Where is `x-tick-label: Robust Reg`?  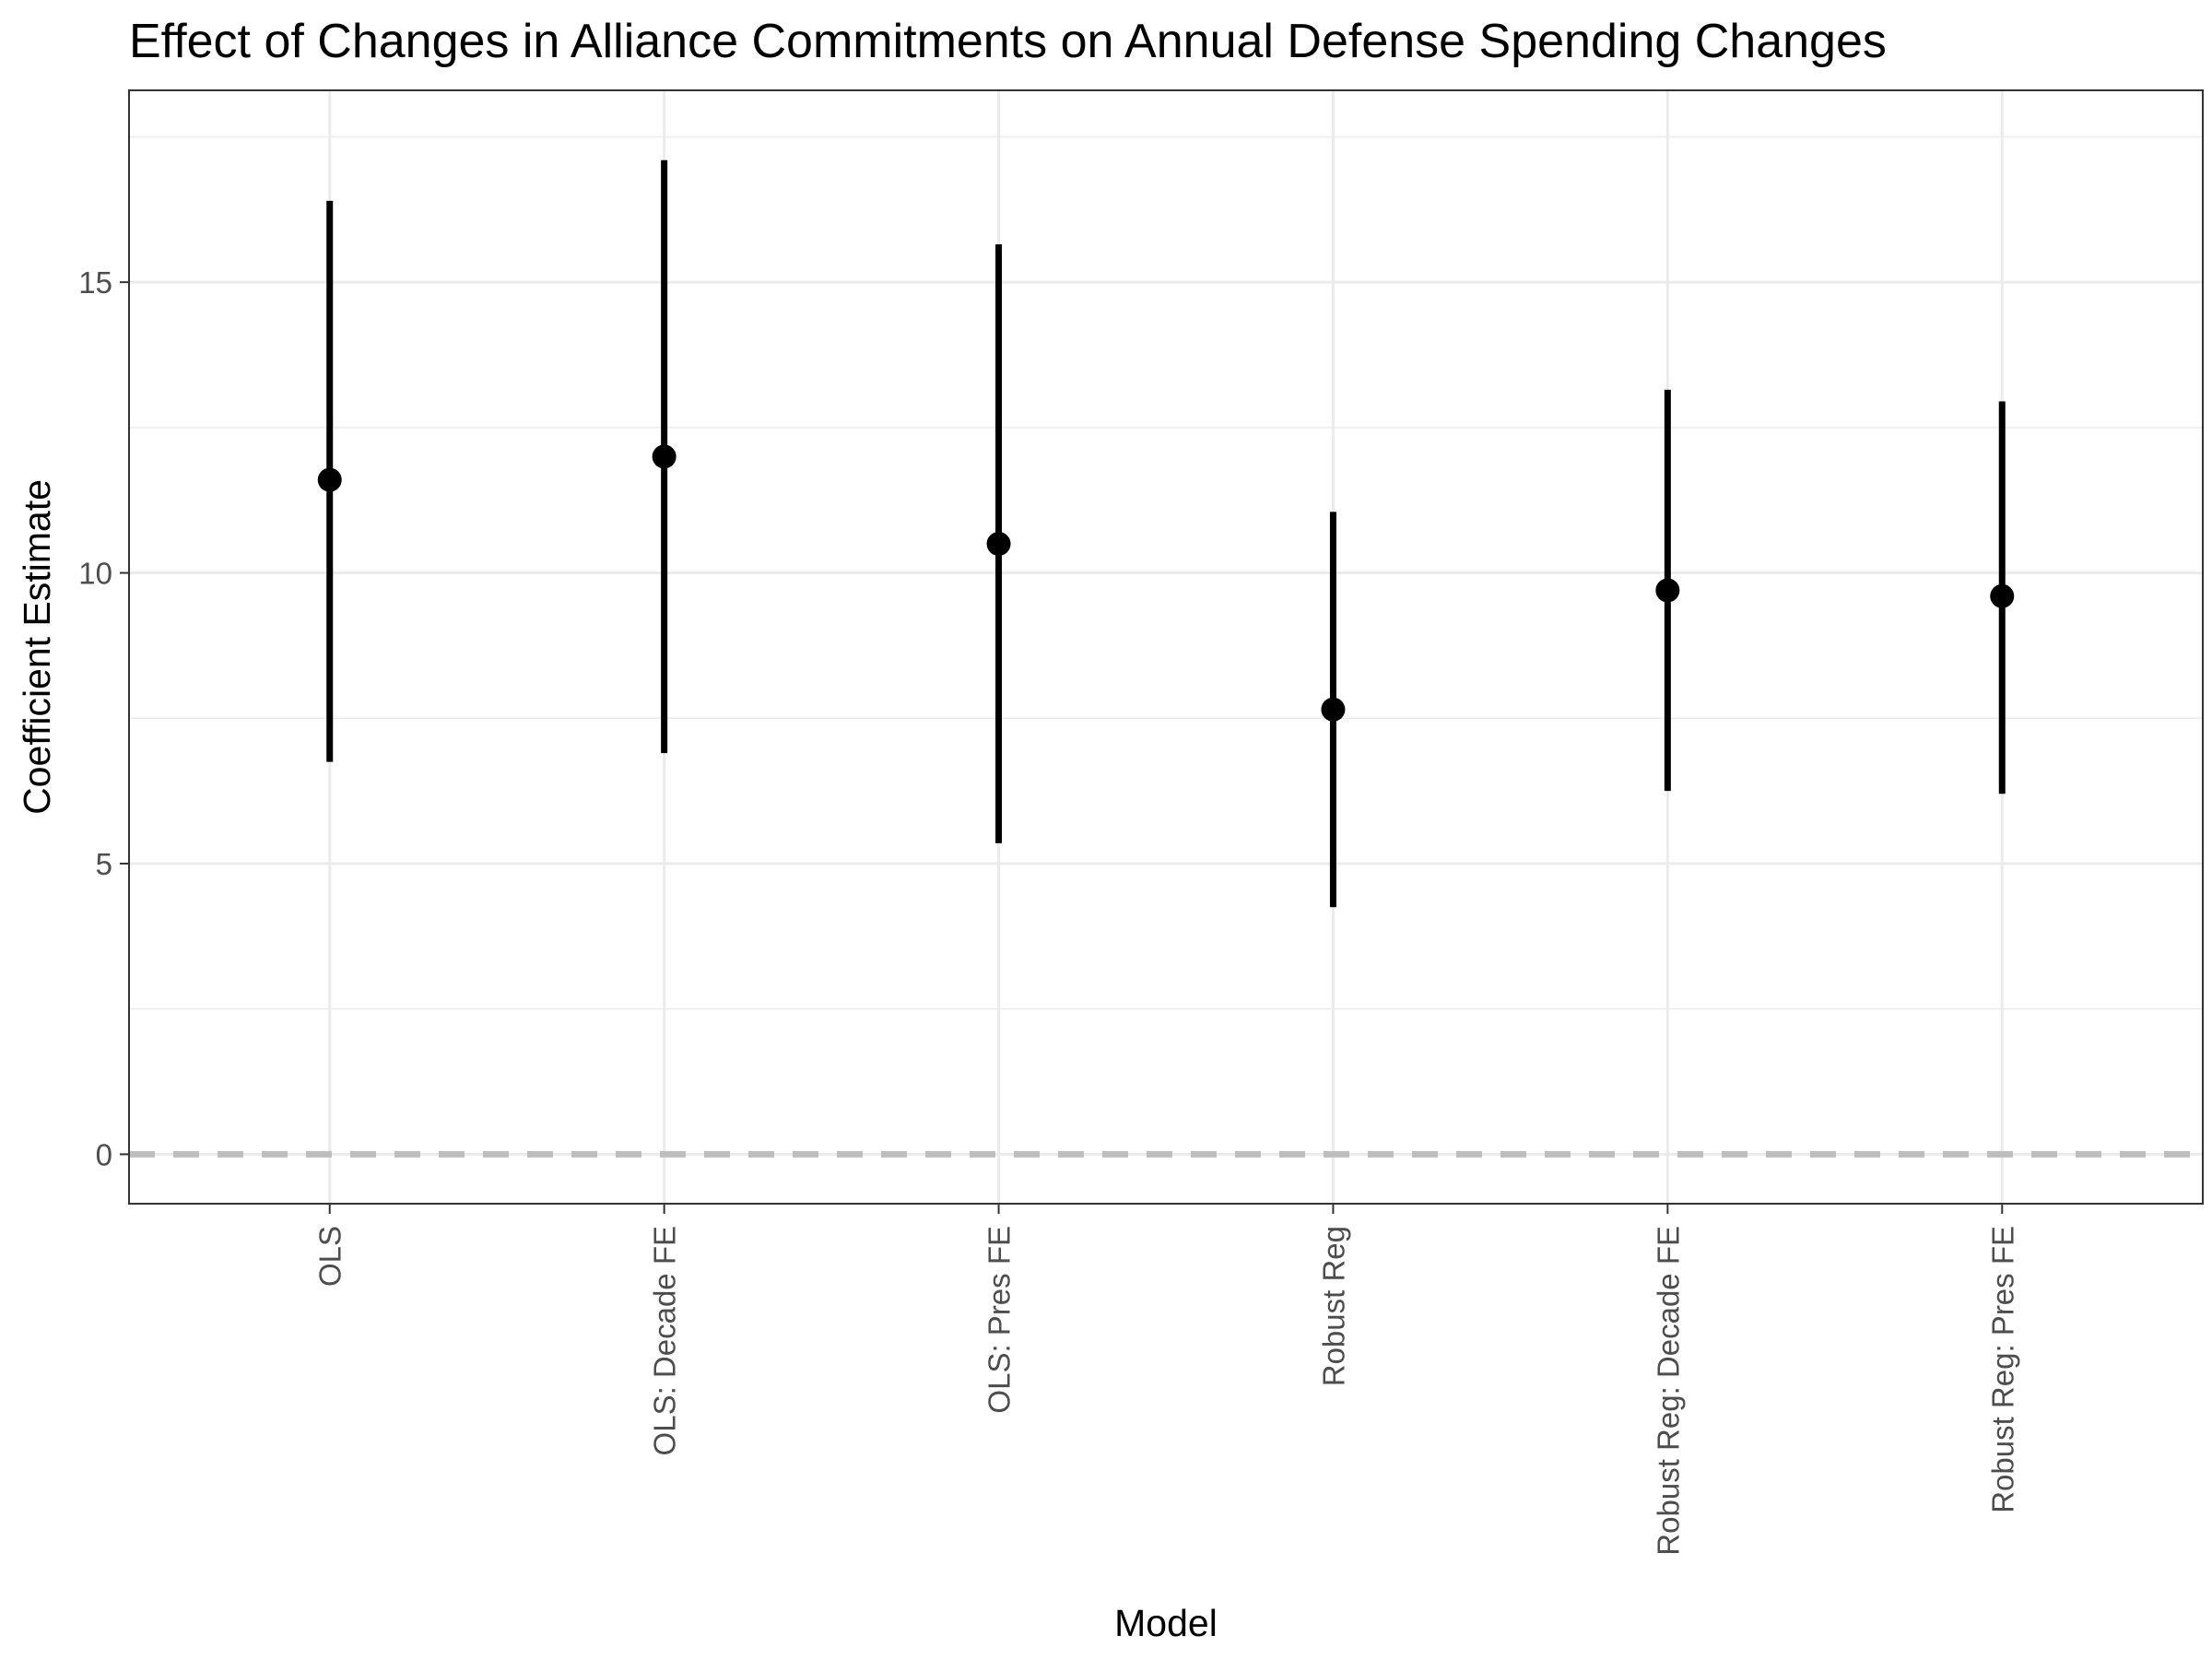 x-tick-label: Robust Reg is located at coordinates (1333, 1306).